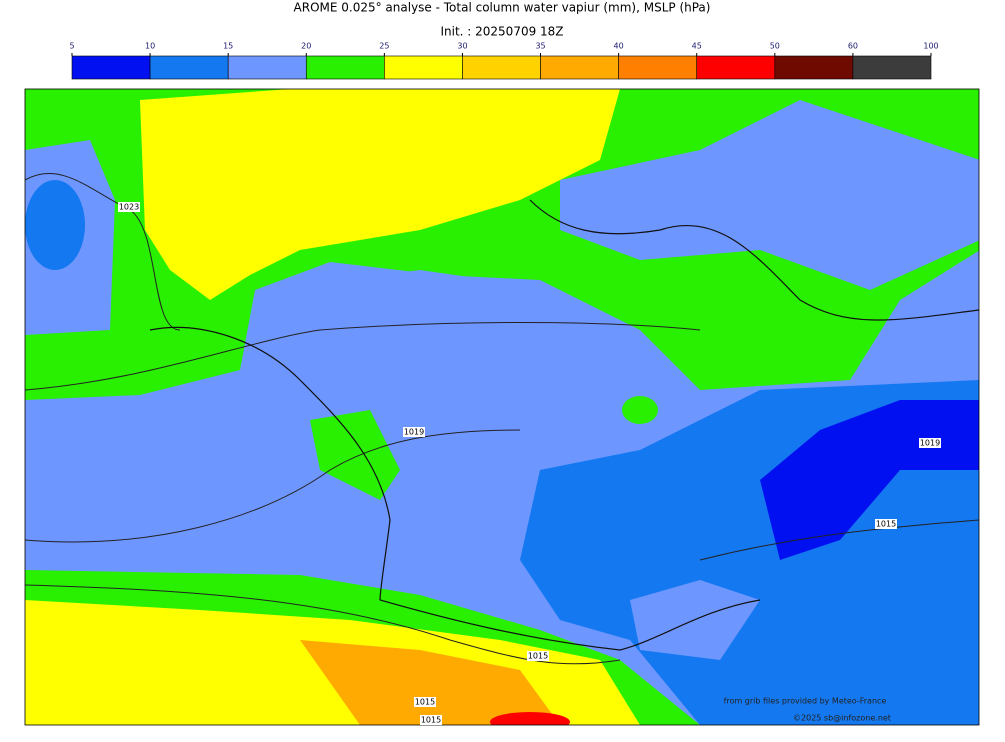  I want to click on colorbar-tick-label: 25, so click(384, 46).